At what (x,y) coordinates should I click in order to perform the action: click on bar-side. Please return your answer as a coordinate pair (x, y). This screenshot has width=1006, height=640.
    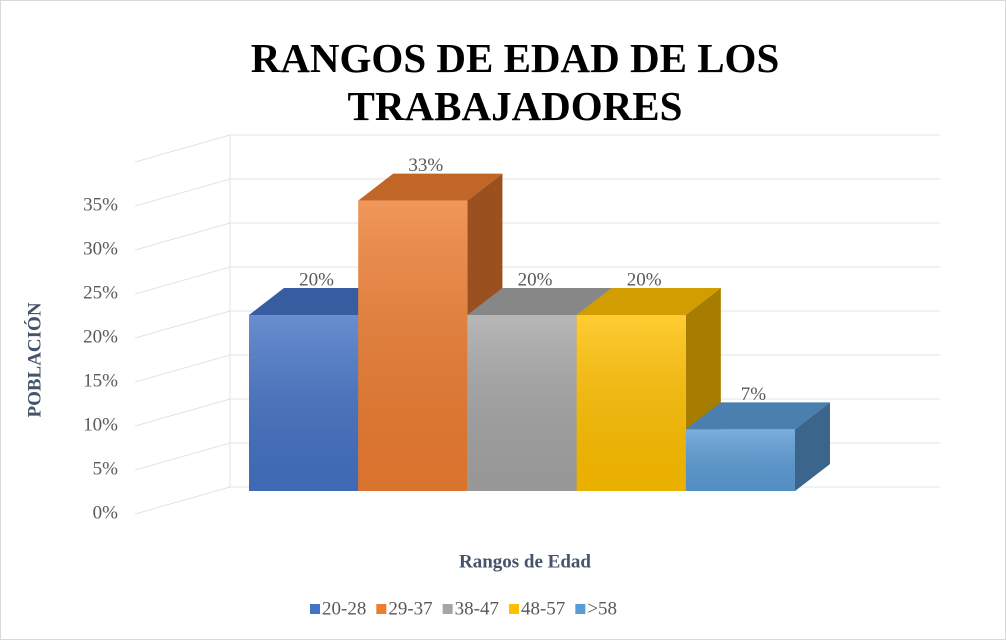
    Looking at the image, I should click on (812, 446).